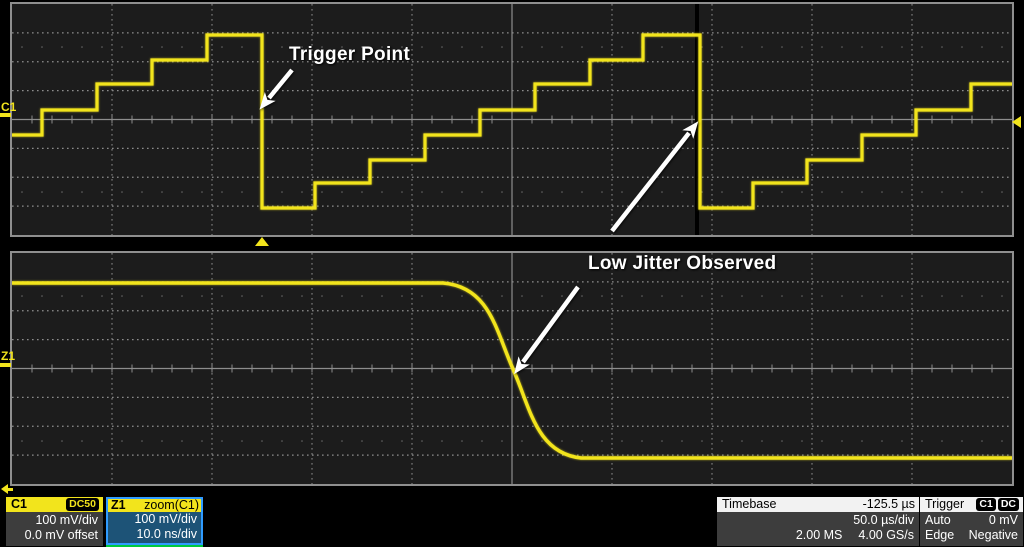  I want to click on trigger-position-marker, so click(262, 241).